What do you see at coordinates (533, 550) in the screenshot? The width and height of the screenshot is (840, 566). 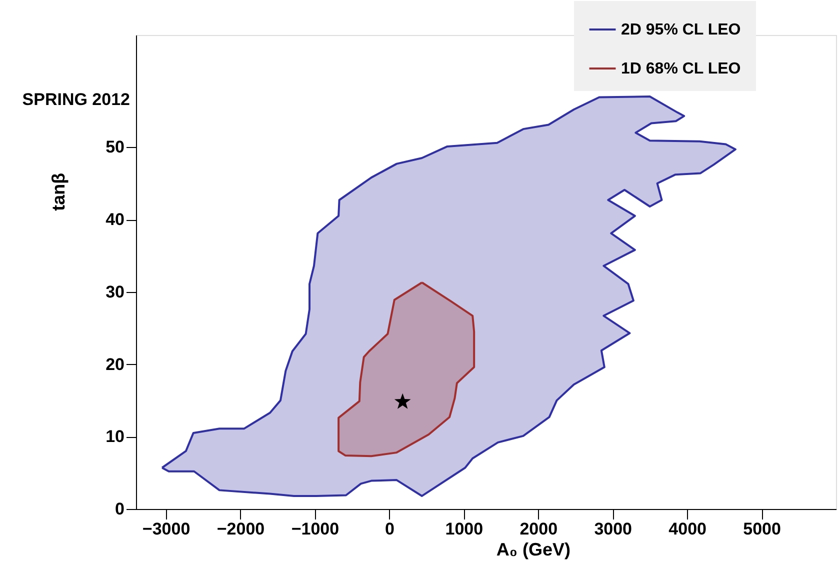 I see `x-axis-title: A₀ (GeV)` at bounding box center [533, 550].